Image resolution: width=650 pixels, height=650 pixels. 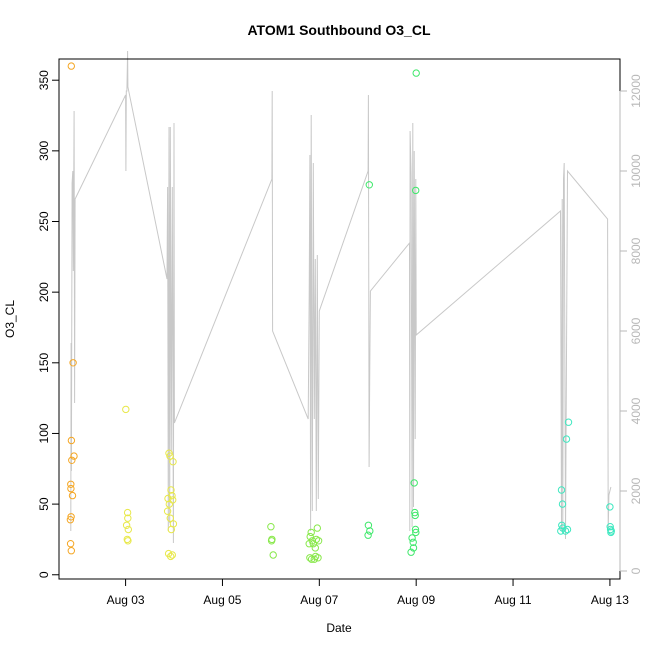 What do you see at coordinates (44, 504) in the screenshot?
I see `y-tick-label: 50` at bounding box center [44, 504].